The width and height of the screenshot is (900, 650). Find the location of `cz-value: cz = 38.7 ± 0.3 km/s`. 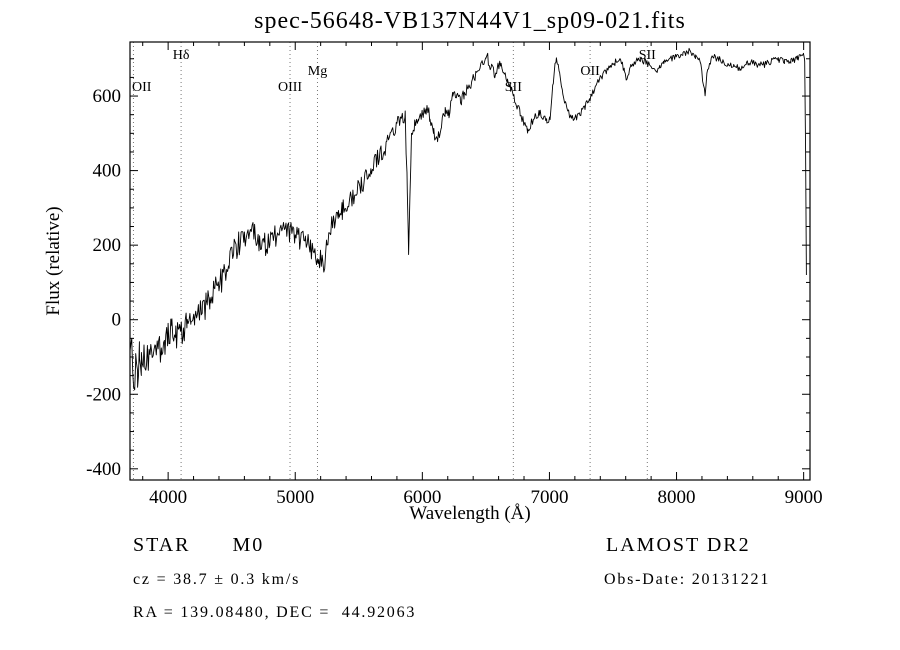

cz-value: cz = 38.7 ± 0.3 km/s is located at coordinates (217, 579).